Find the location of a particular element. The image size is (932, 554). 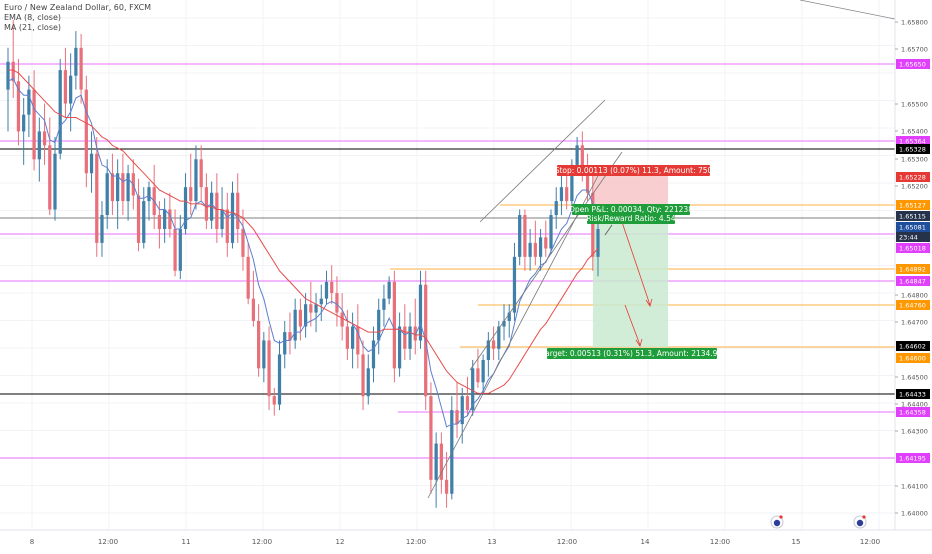

target-label-box is located at coordinates (632, 353).